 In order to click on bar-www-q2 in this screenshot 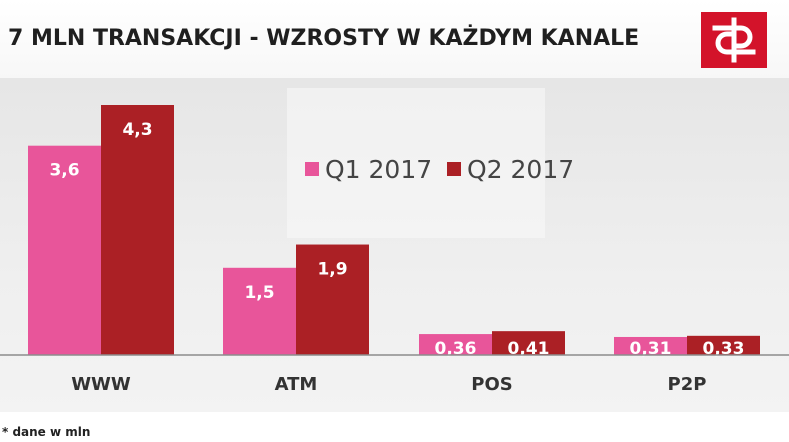, I will do `click(137, 230)`.